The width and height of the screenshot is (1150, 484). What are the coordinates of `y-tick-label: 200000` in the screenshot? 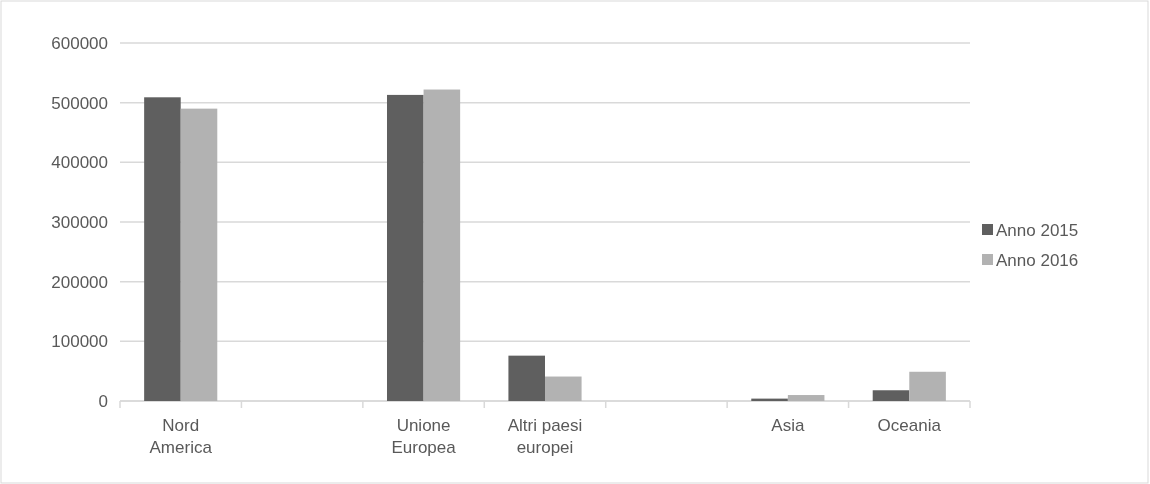 It's located at (79, 282).